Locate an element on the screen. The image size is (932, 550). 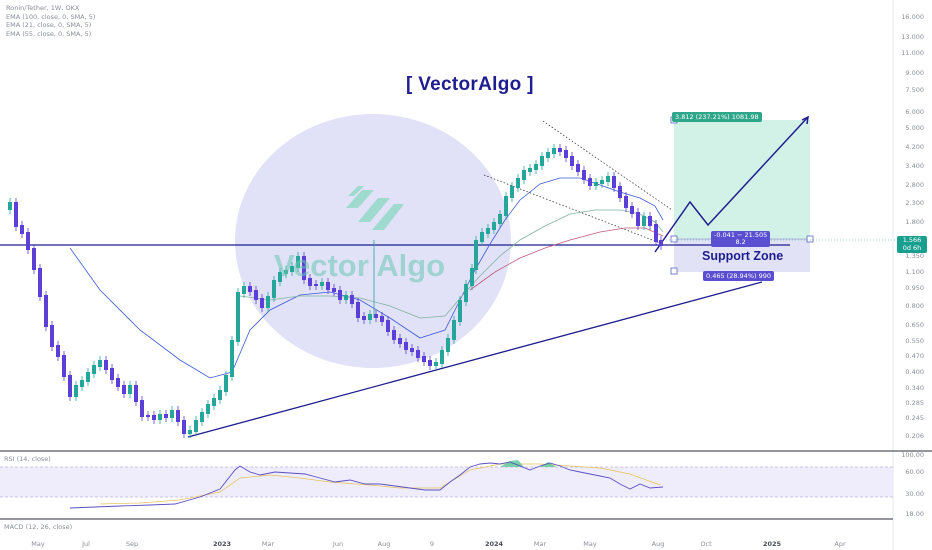
watermark-text: Vector Algo is located at coordinates (360, 265).